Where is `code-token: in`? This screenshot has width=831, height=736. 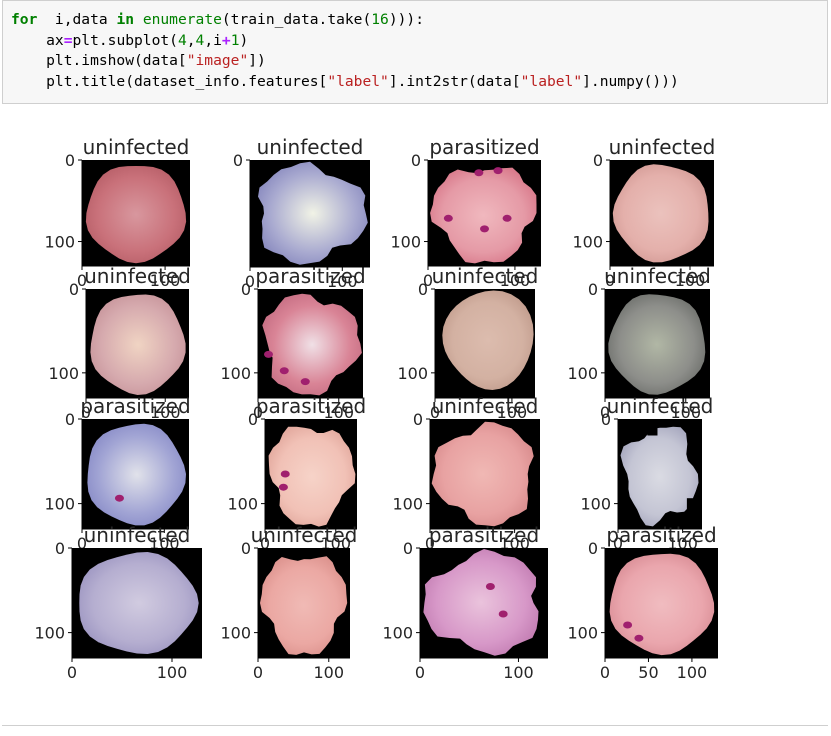
code-token: in is located at coordinates (125, 19).